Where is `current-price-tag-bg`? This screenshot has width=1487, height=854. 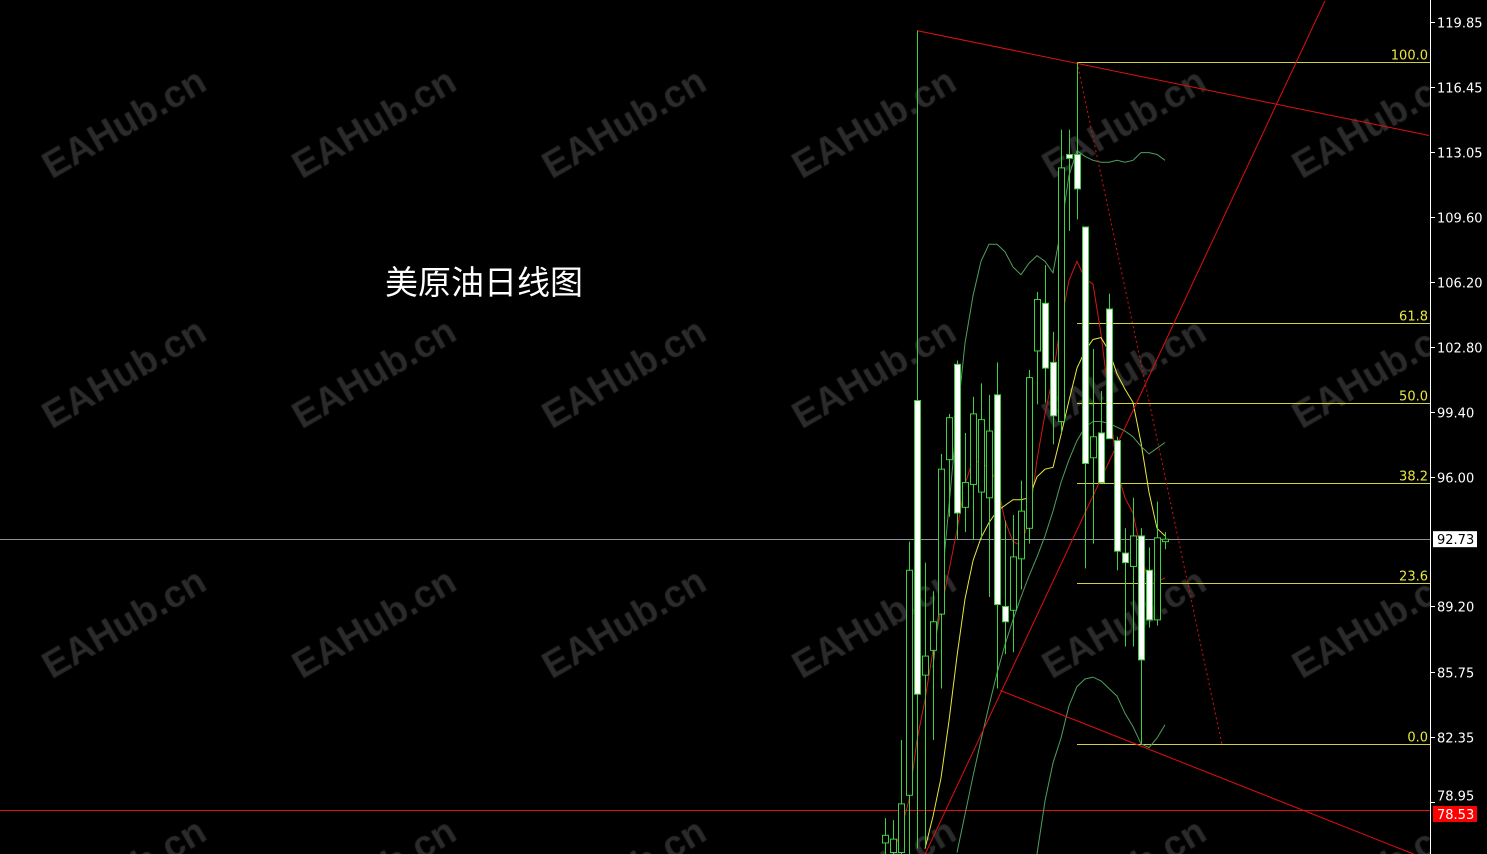 current-price-tag-bg is located at coordinates (1455, 539).